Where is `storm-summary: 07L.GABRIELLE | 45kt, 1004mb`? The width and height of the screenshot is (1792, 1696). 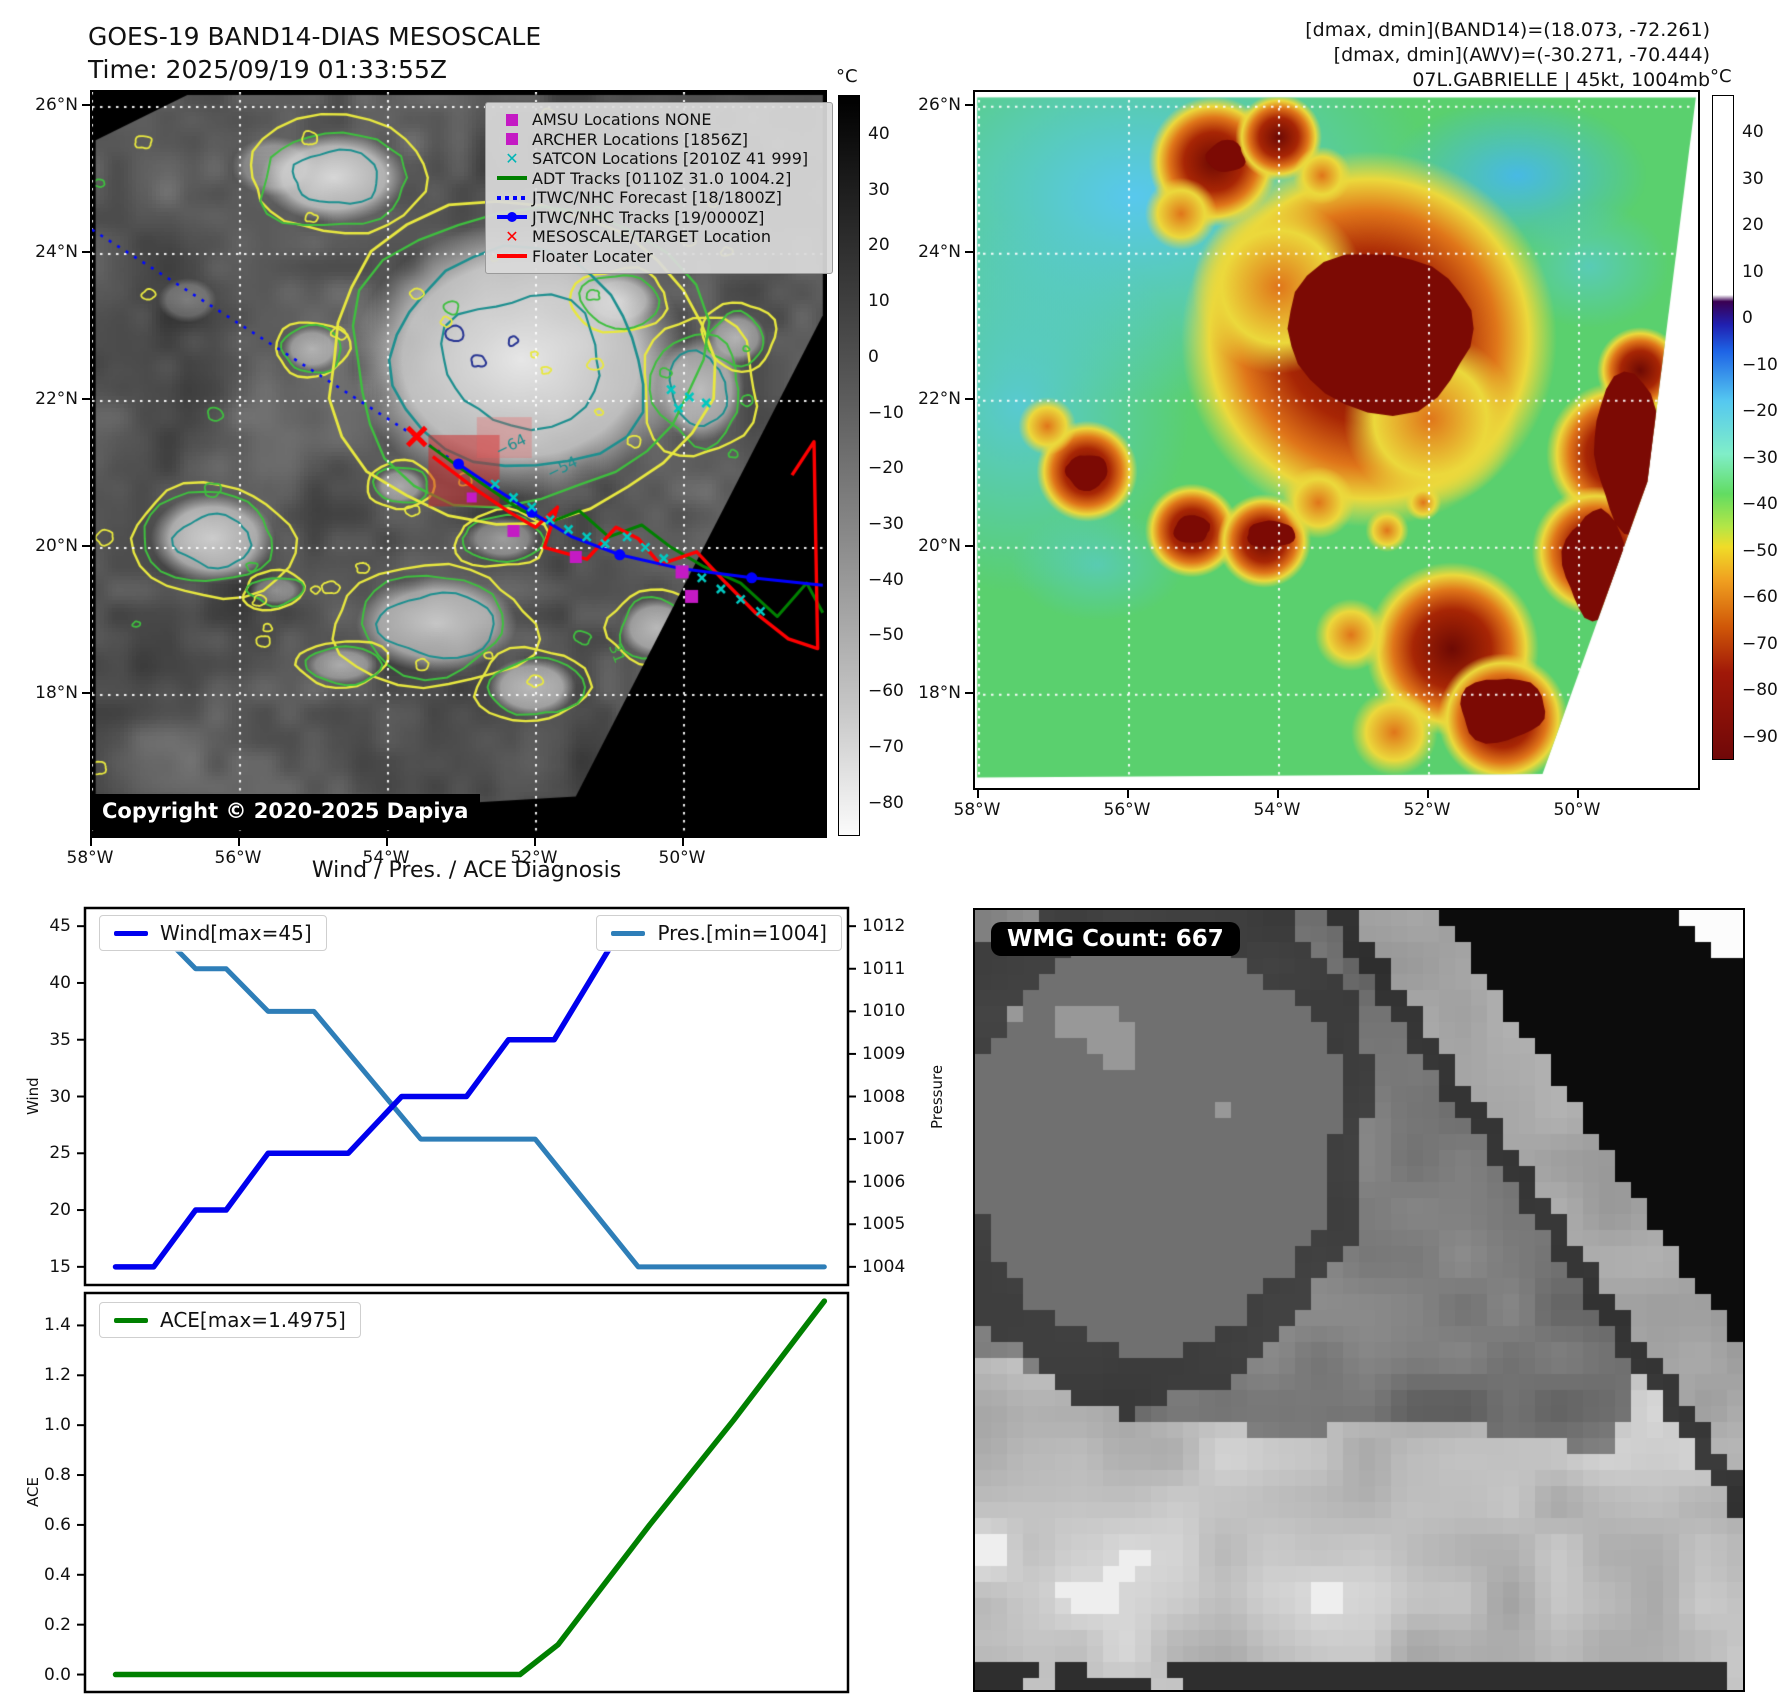
storm-summary: 07L.GABRIELLE | 45kt, 1004mb is located at coordinates (1561, 80).